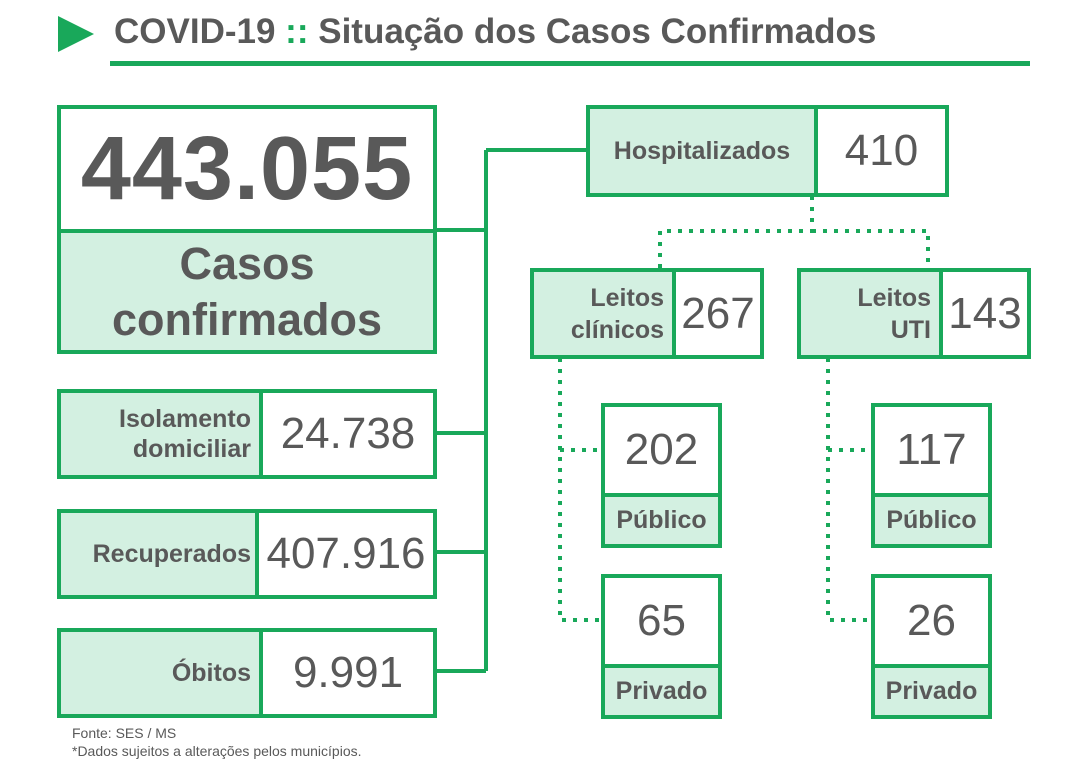 The height and width of the screenshot is (780, 1072). Describe the element at coordinates (247, 263) in the screenshot. I see `confirmed-label-line1: Casos` at that location.